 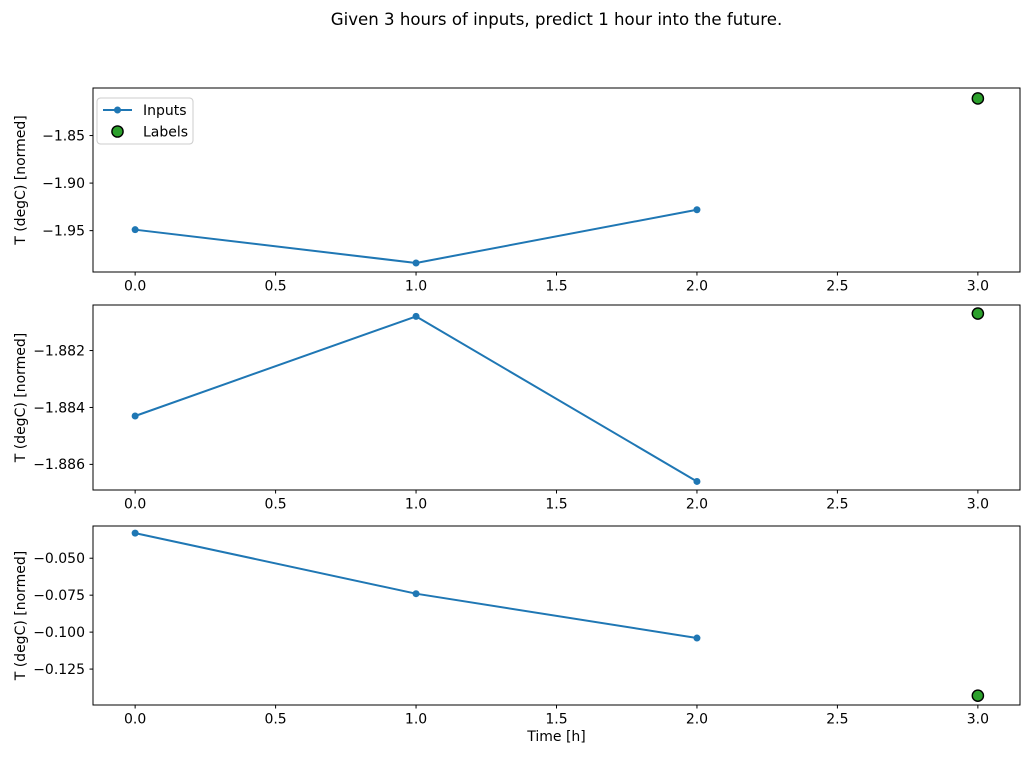 What do you see at coordinates (59, 559) in the screenshot?
I see `y-tick-label: −0.050` at bounding box center [59, 559].